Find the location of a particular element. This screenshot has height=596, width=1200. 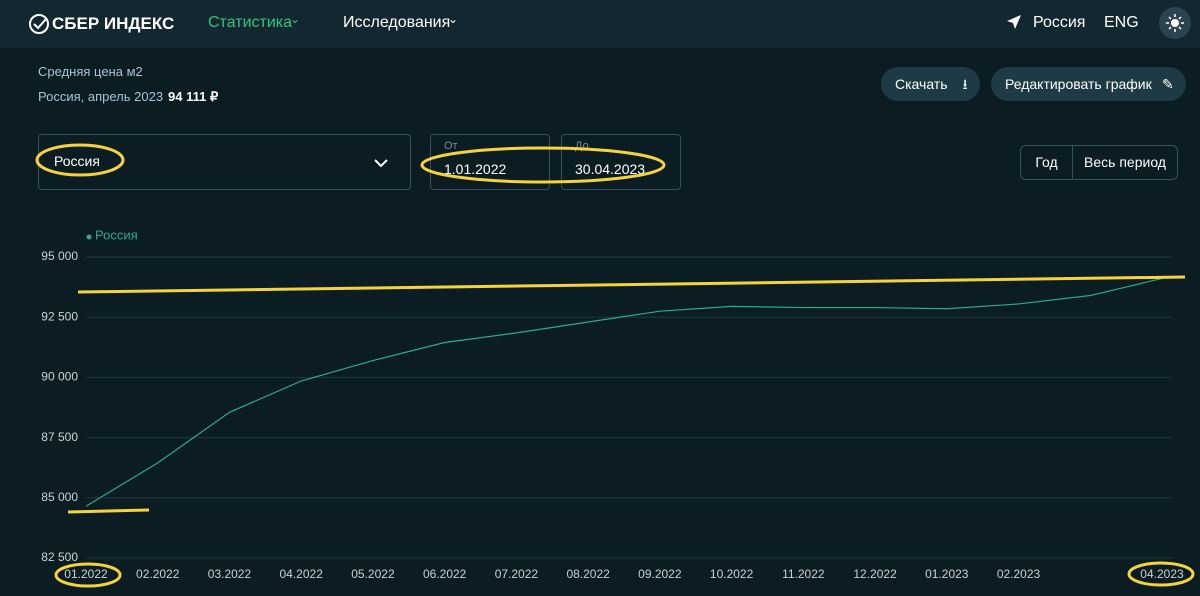

x-tick-label: 09.2022 is located at coordinates (660, 574).